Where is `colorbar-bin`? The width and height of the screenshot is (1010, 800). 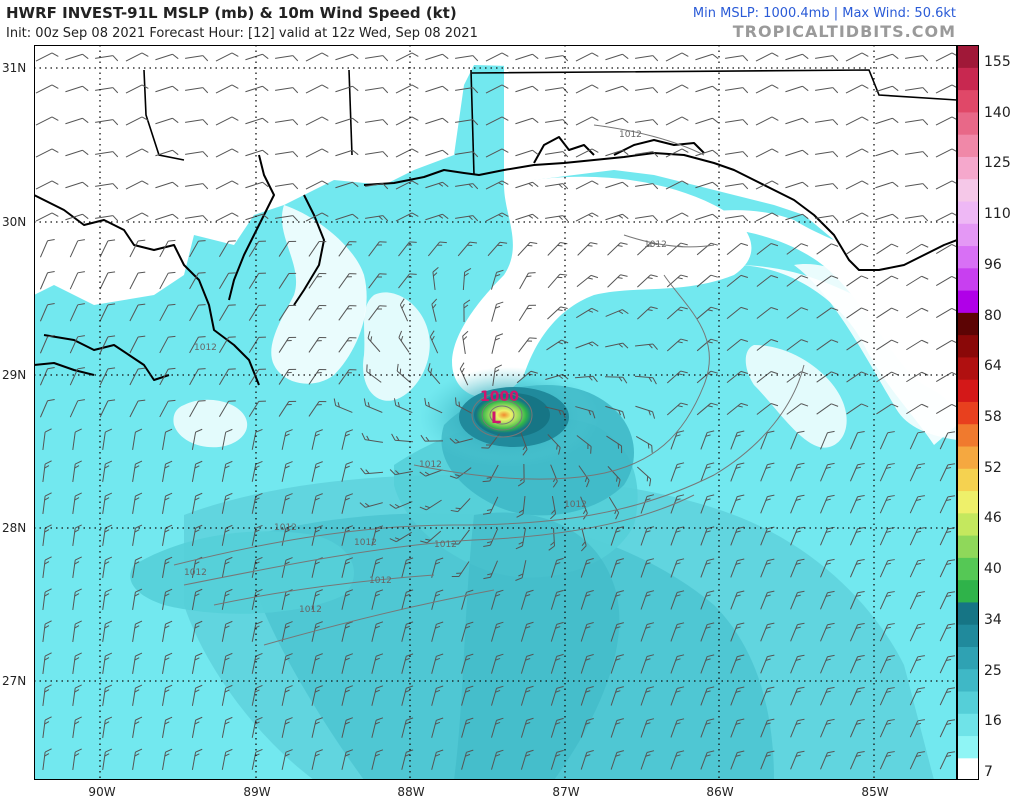 colorbar-bin is located at coordinates (968, 680).